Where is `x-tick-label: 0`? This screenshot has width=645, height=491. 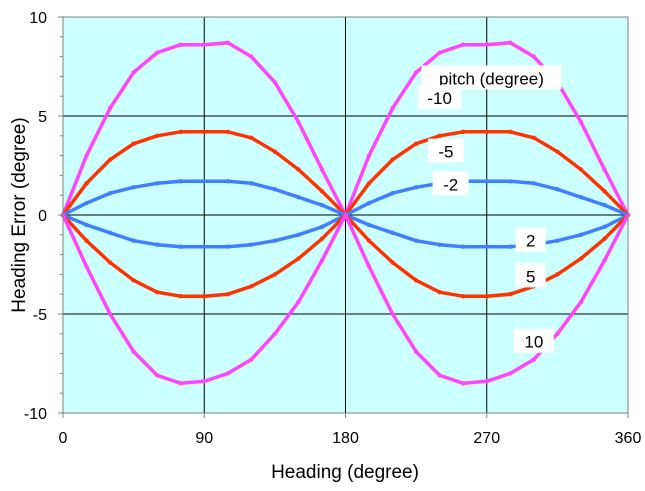
x-tick-label: 0 is located at coordinates (63, 438).